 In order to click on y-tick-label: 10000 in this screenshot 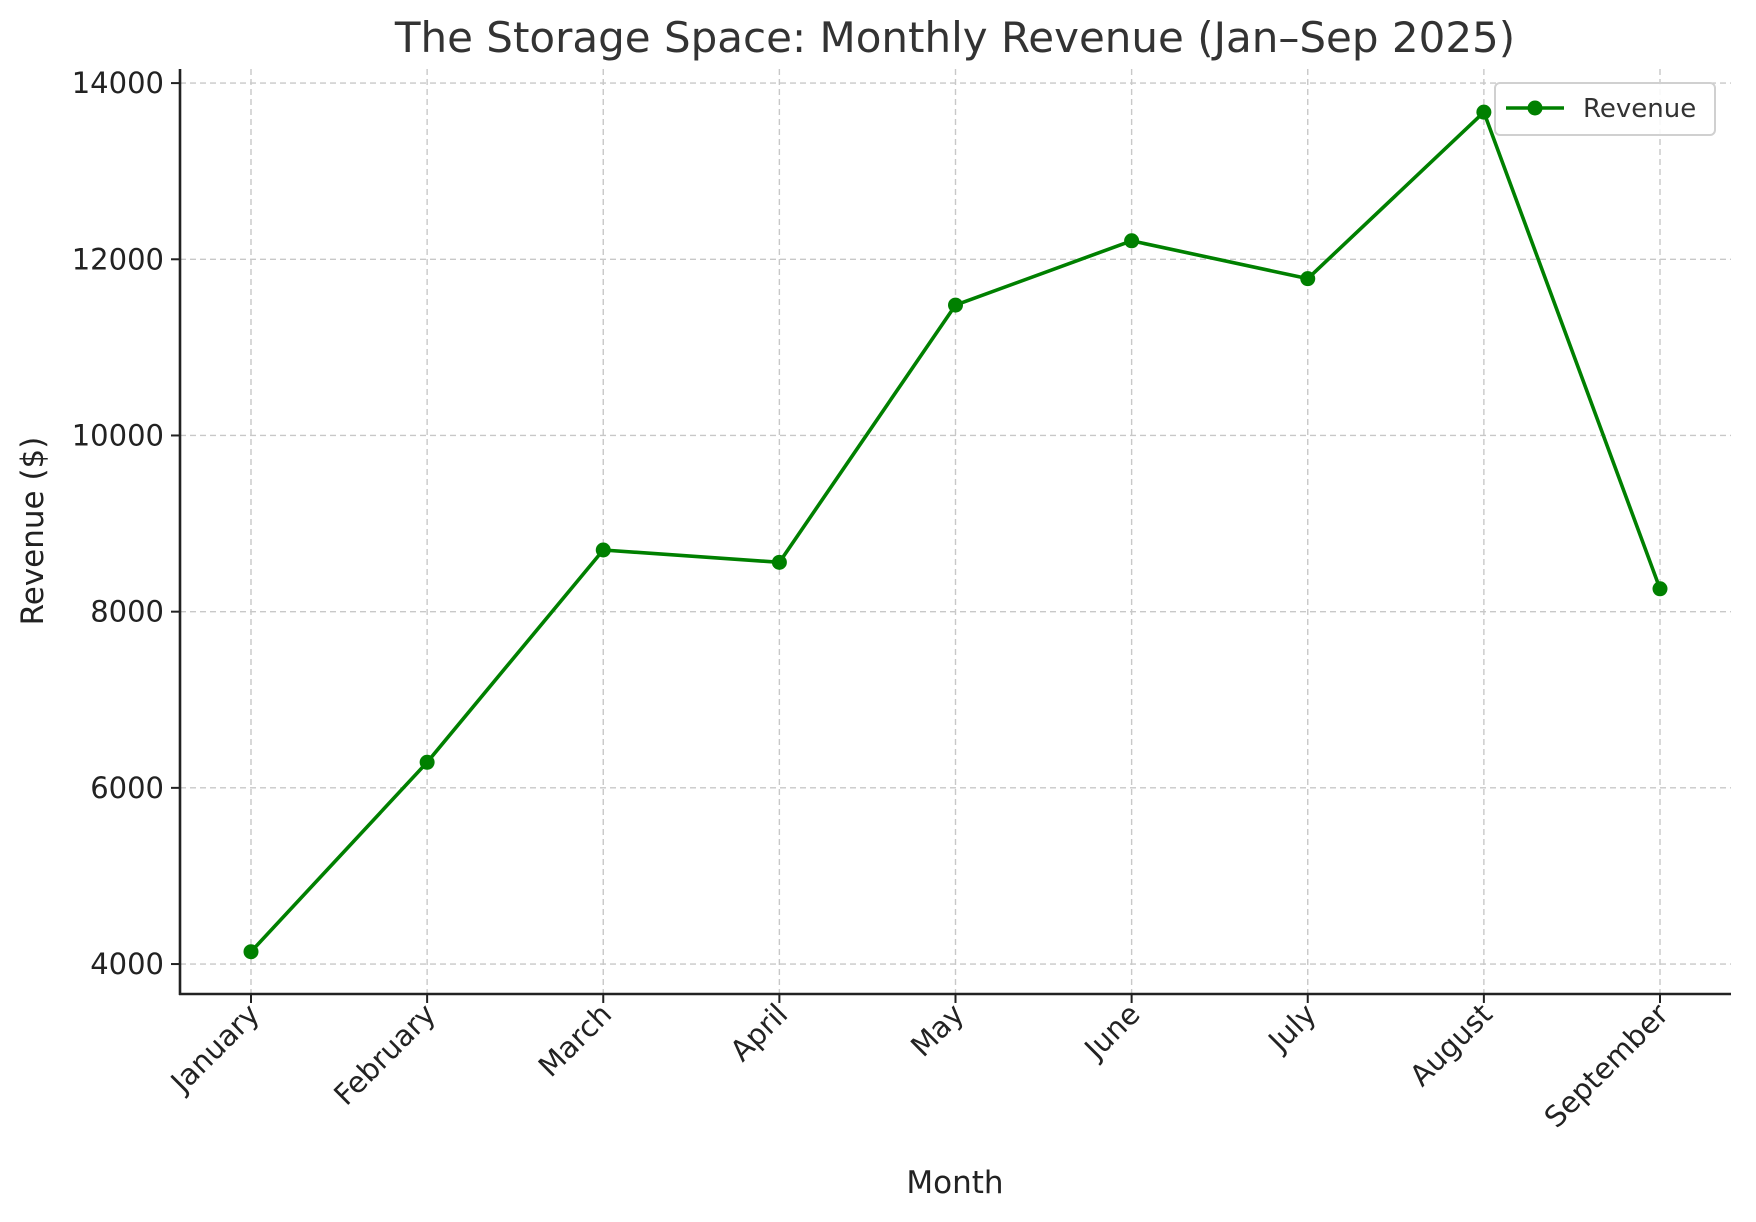, I will do `click(118, 435)`.